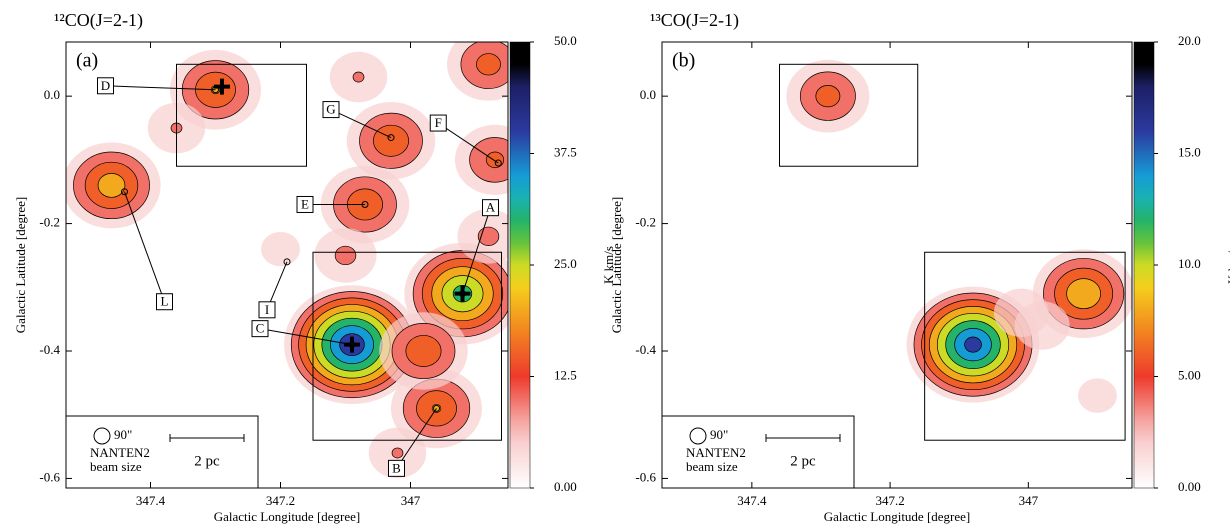  What do you see at coordinates (98, 20) in the screenshot?
I see `panel-title: ¹²CO(J=2-1)` at bounding box center [98, 20].